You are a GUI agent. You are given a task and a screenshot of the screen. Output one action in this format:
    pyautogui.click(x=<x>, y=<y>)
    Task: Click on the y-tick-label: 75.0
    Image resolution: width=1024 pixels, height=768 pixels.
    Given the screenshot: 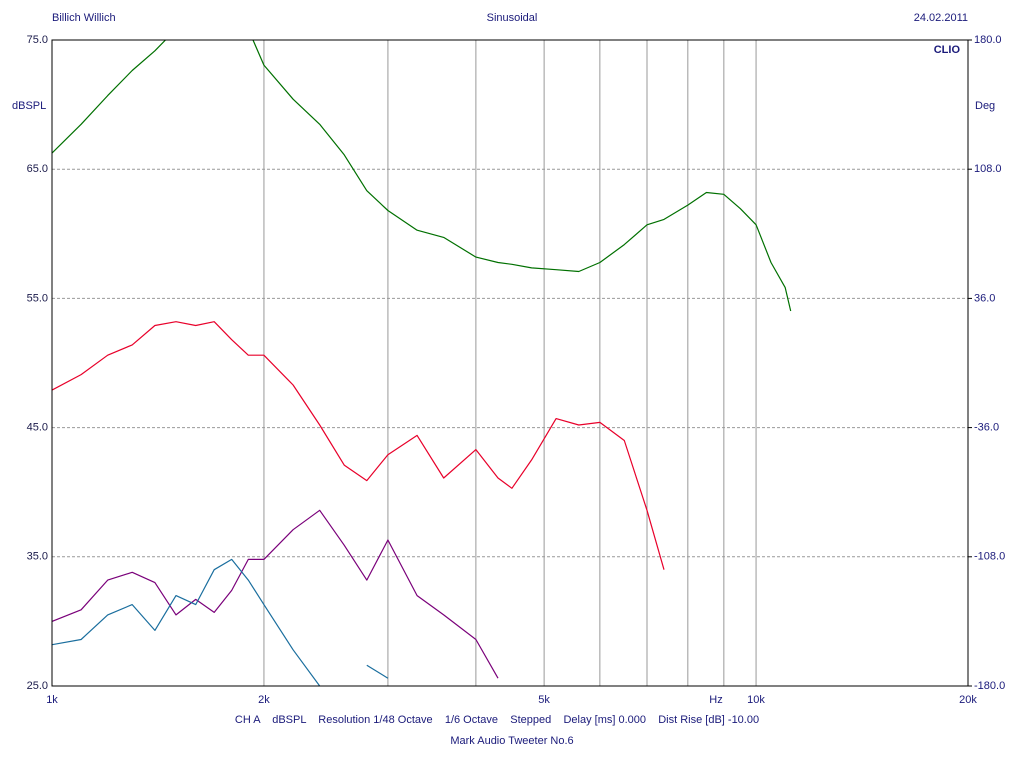 What is the action you would take?
    pyautogui.click(x=37, y=40)
    